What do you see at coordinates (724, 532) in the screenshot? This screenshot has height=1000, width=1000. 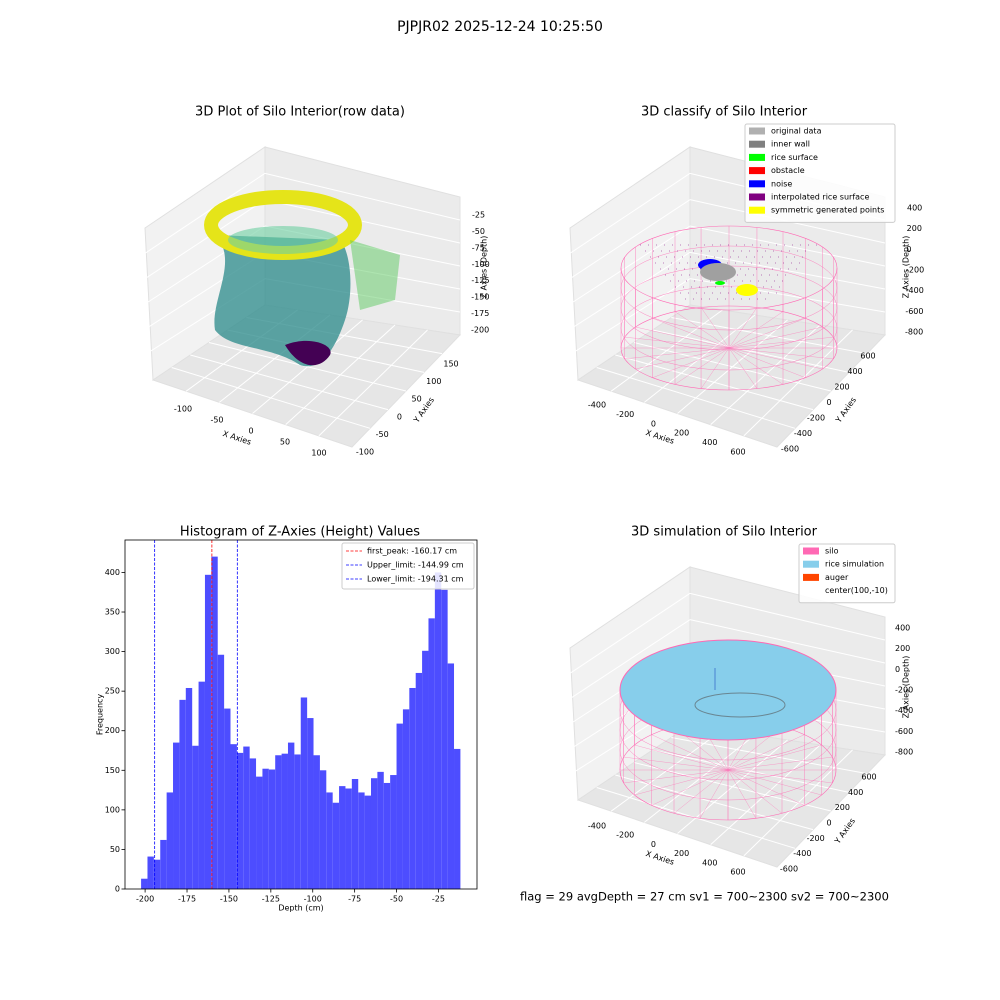 I see `chart-title: 3D simulation of Silo Interior` at bounding box center [724, 532].